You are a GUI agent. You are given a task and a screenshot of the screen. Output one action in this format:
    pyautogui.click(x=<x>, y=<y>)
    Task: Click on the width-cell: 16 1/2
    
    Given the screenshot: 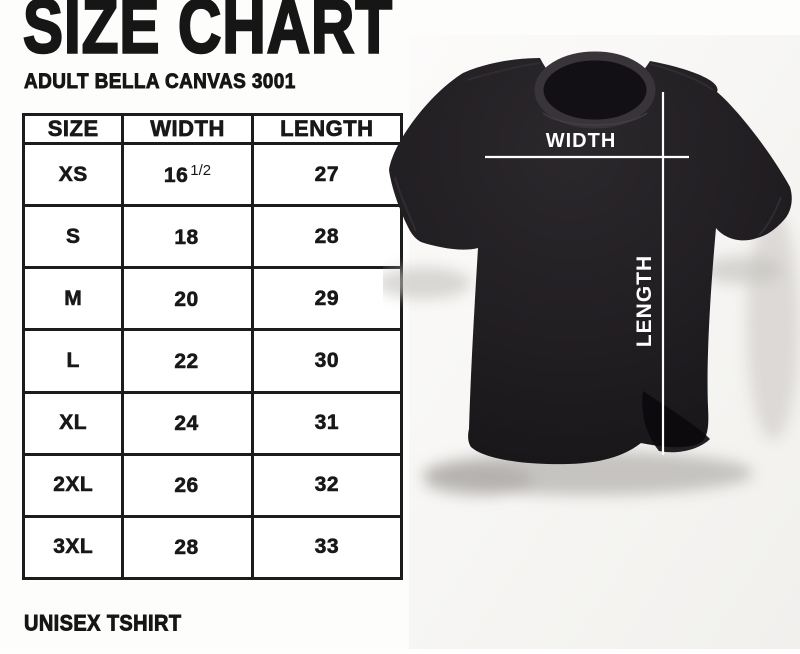 What is the action you would take?
    pyautogui.click(x=187, y=174)
    